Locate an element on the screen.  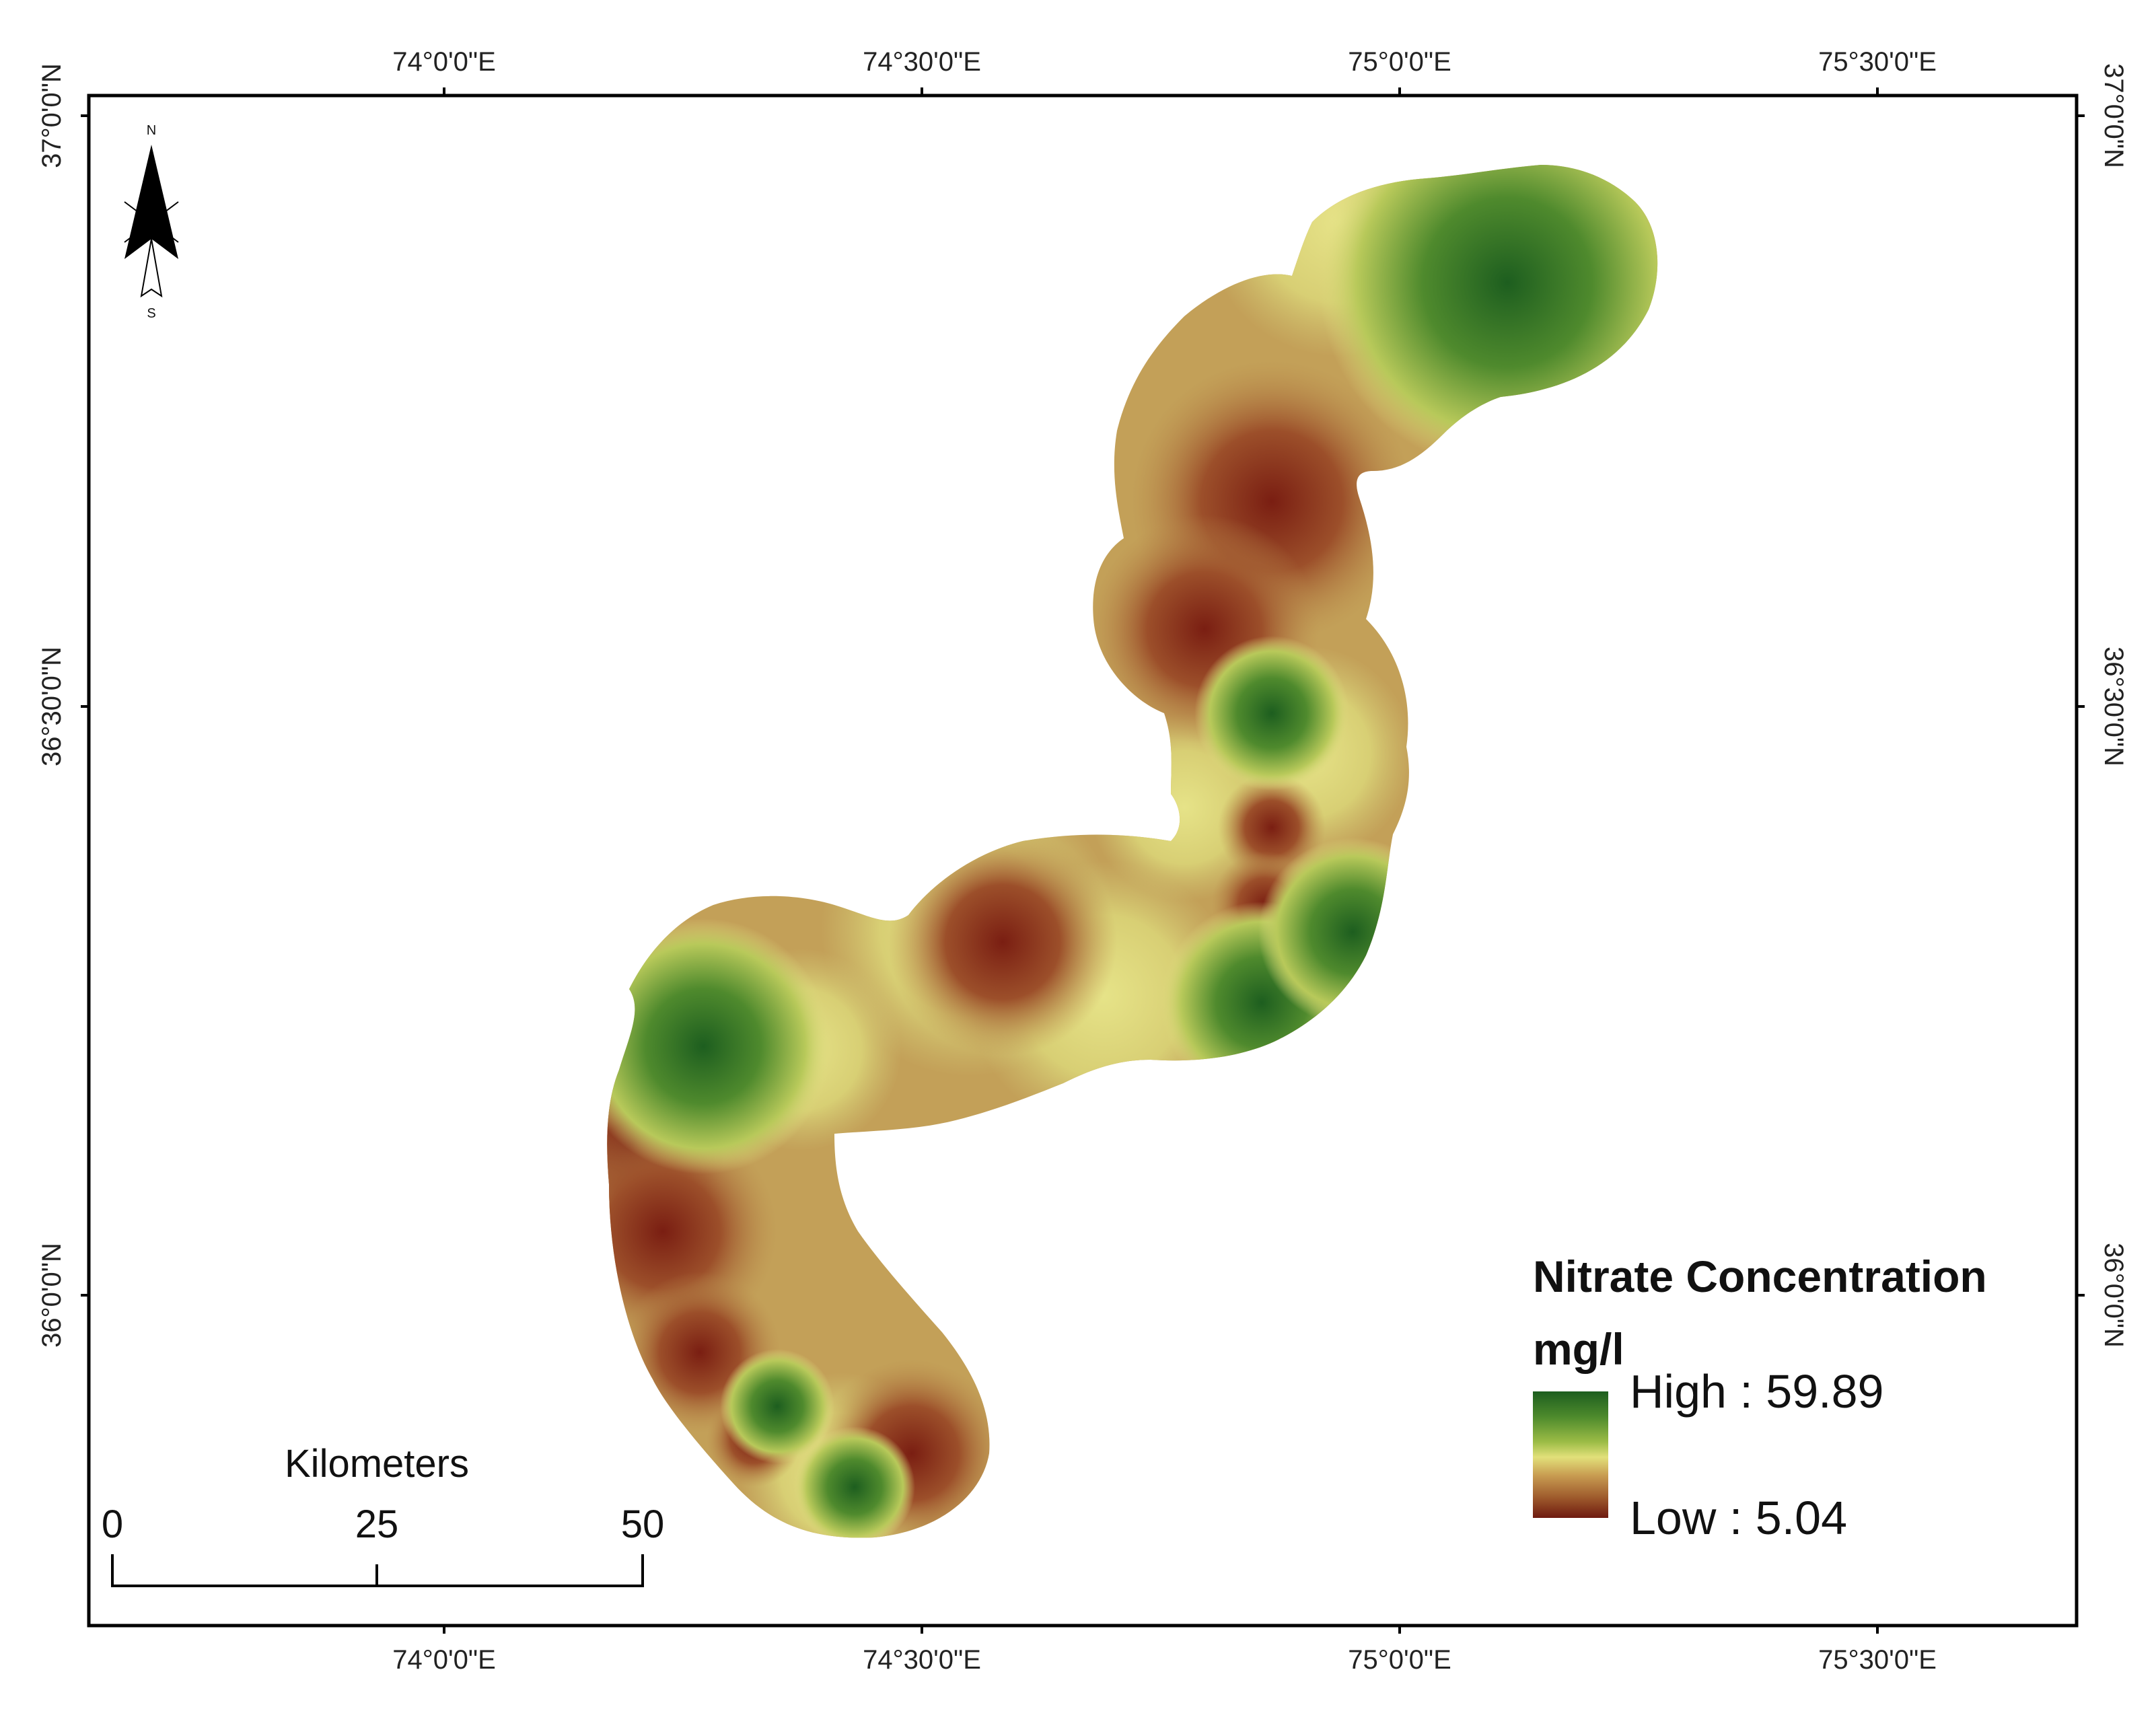
legend-low-label: Low : 5.04 is located at coordinates (1738, 1518).